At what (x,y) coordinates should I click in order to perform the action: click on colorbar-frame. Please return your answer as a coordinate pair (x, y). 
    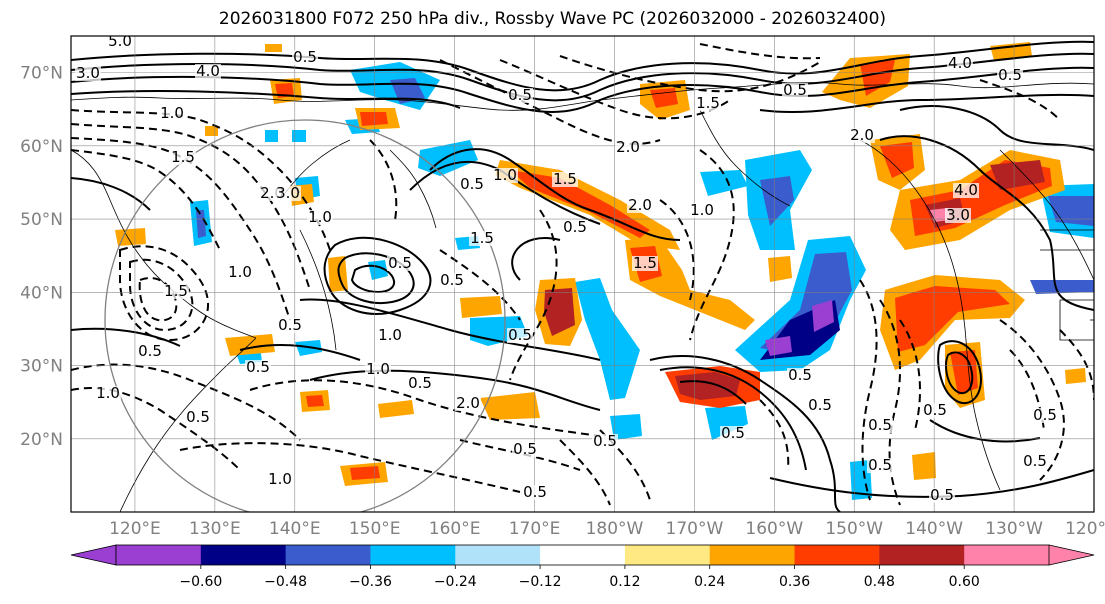
    Looking at the image, I should click on (582, 555).